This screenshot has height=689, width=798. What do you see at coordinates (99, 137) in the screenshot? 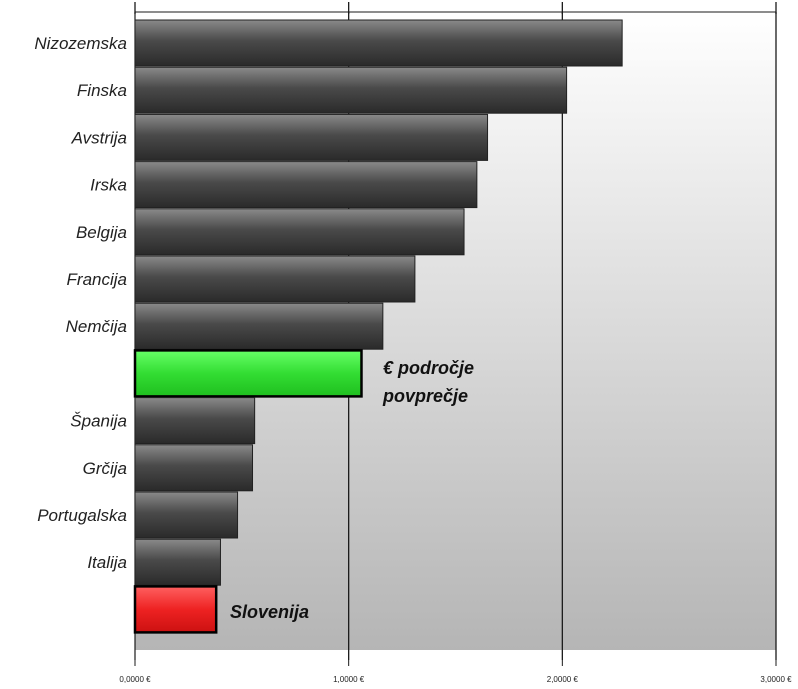
I see `category-label: Avstrija` at bounding box center [99, 137].